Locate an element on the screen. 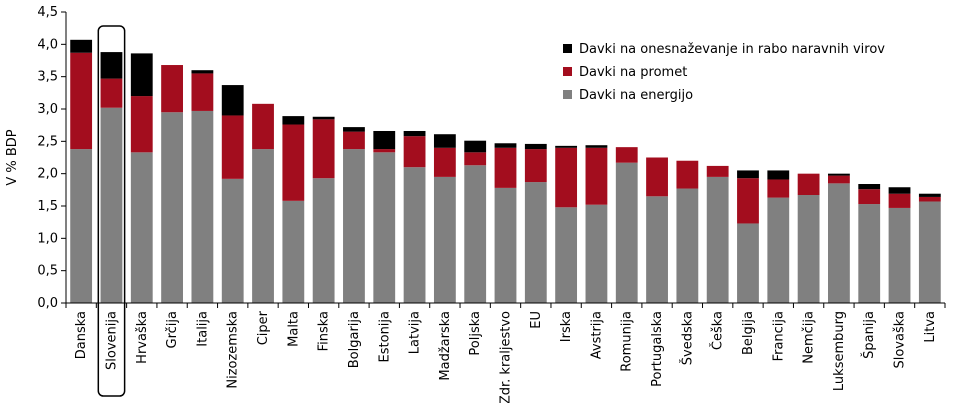  x-tick-label: Španija is located at coordinates (869, 335).